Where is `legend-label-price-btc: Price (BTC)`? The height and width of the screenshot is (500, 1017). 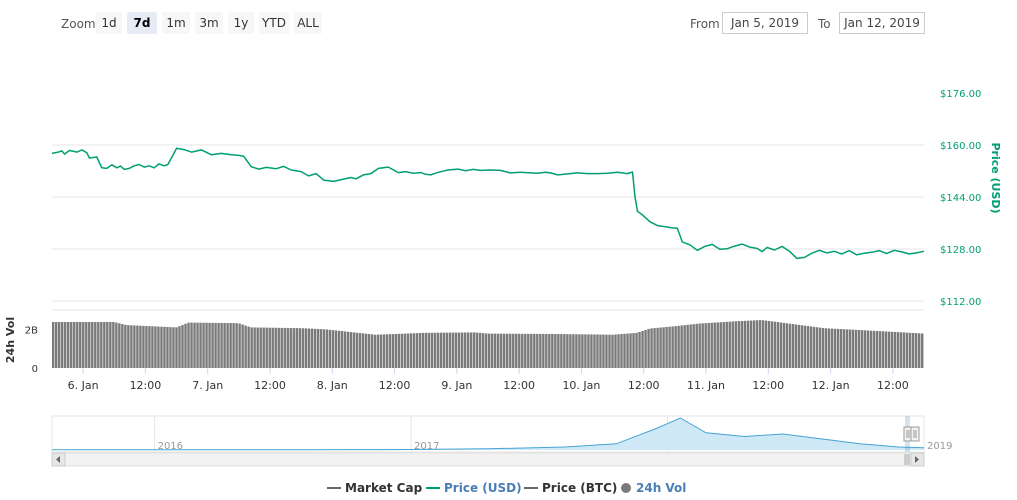
legend-label-price-btc: Price (BTC) is located at coordinates (580, 488).